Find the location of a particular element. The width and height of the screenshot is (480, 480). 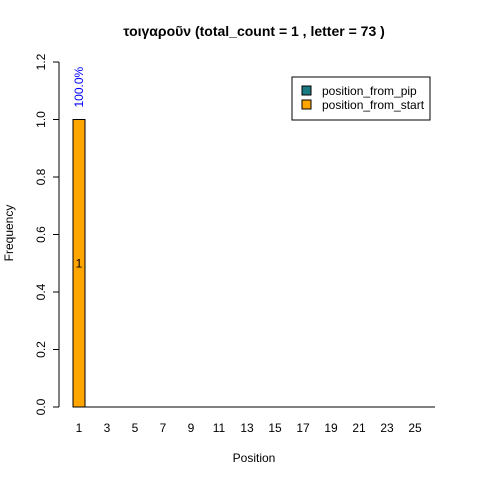

y-tick-label: 1.2 is located at coordinates (41, 61).